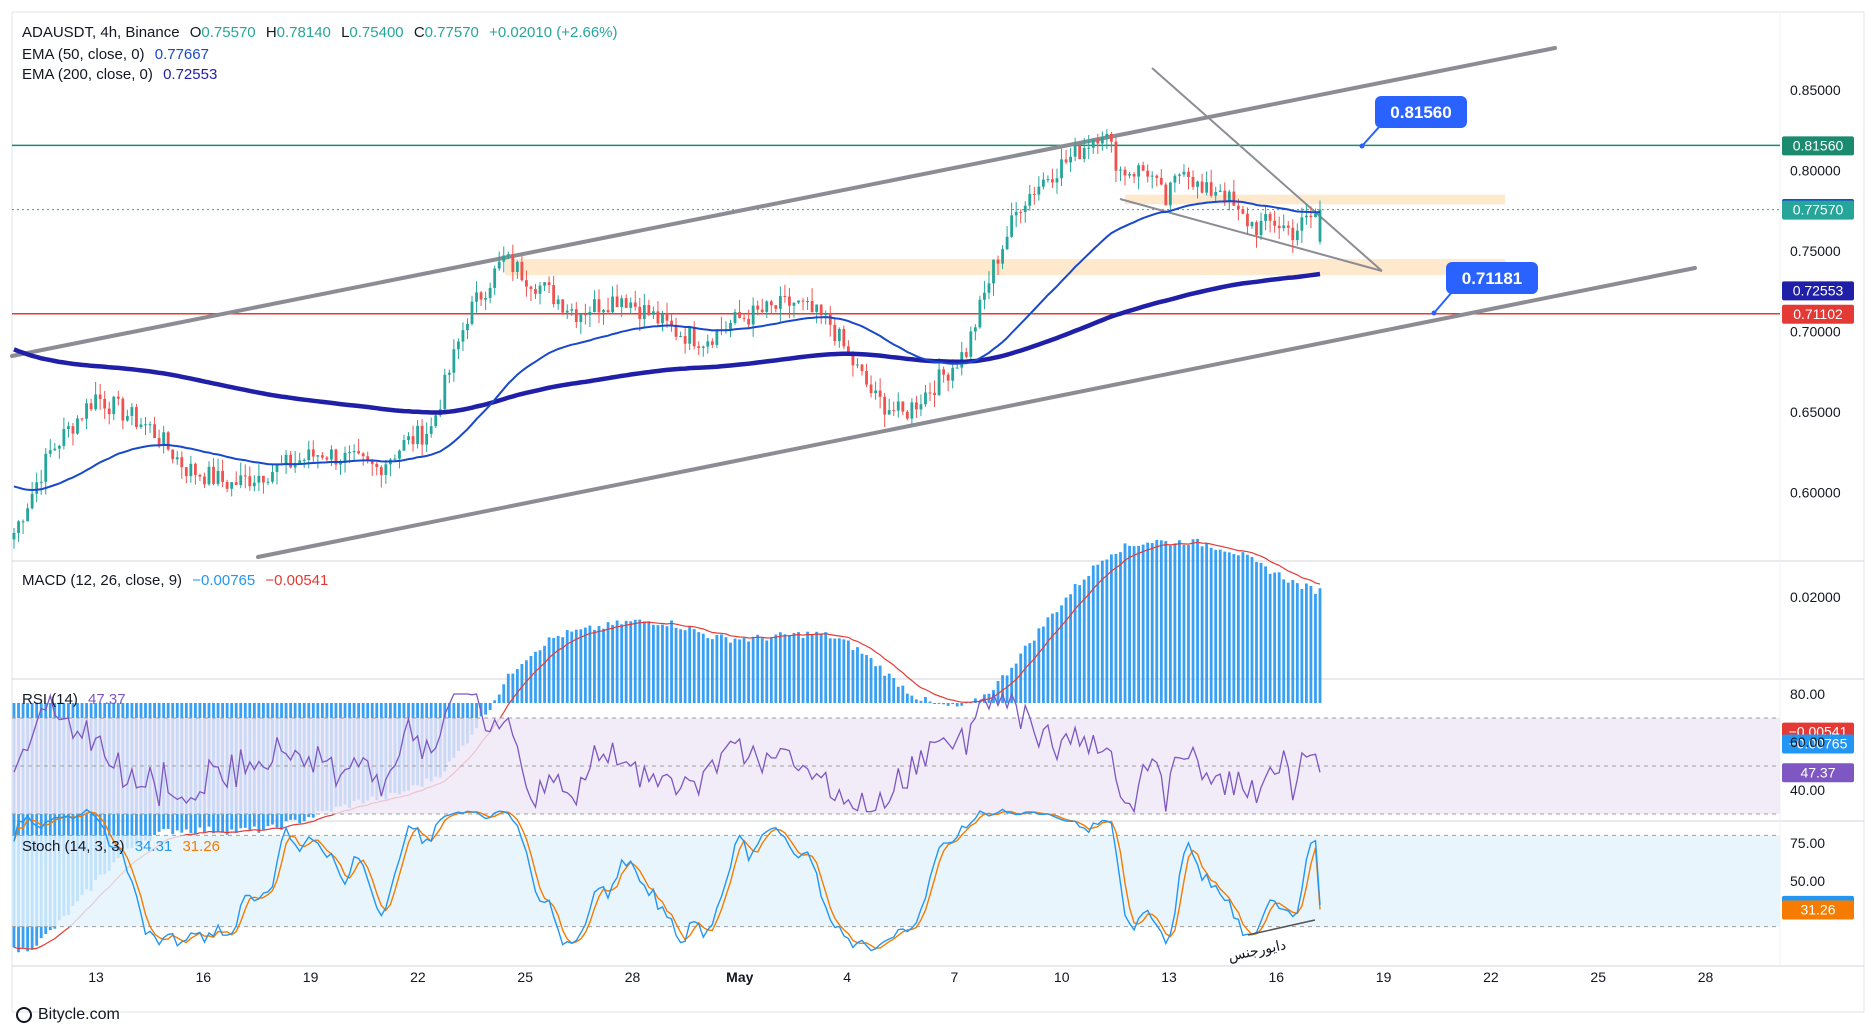 Image resolution: width=1876 pixels, height=1036 pixels. What do you see at coordinates (201, 846) in the screenshot?
I see `stoch-d-value: 31.26` at bounding box center [201, 846].